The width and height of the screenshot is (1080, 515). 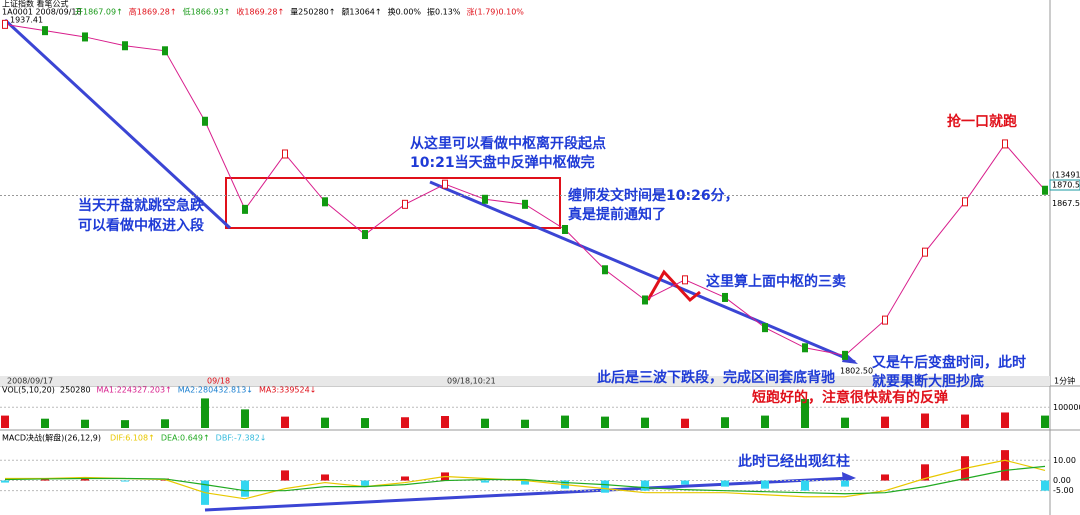 I want to click on annotation: 就要果断大胆抄底, so click(x=928, y=381).